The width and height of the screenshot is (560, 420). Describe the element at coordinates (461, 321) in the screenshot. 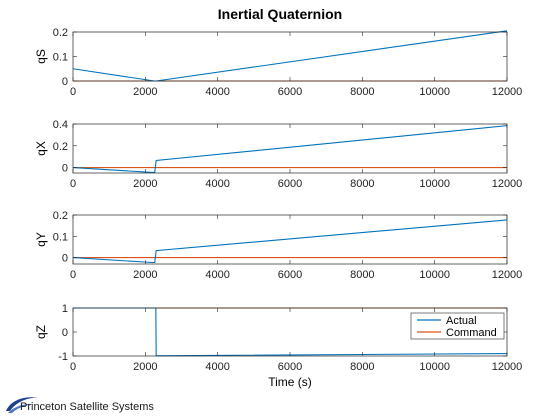

I see `legend-actual-label: Actual` at that location.